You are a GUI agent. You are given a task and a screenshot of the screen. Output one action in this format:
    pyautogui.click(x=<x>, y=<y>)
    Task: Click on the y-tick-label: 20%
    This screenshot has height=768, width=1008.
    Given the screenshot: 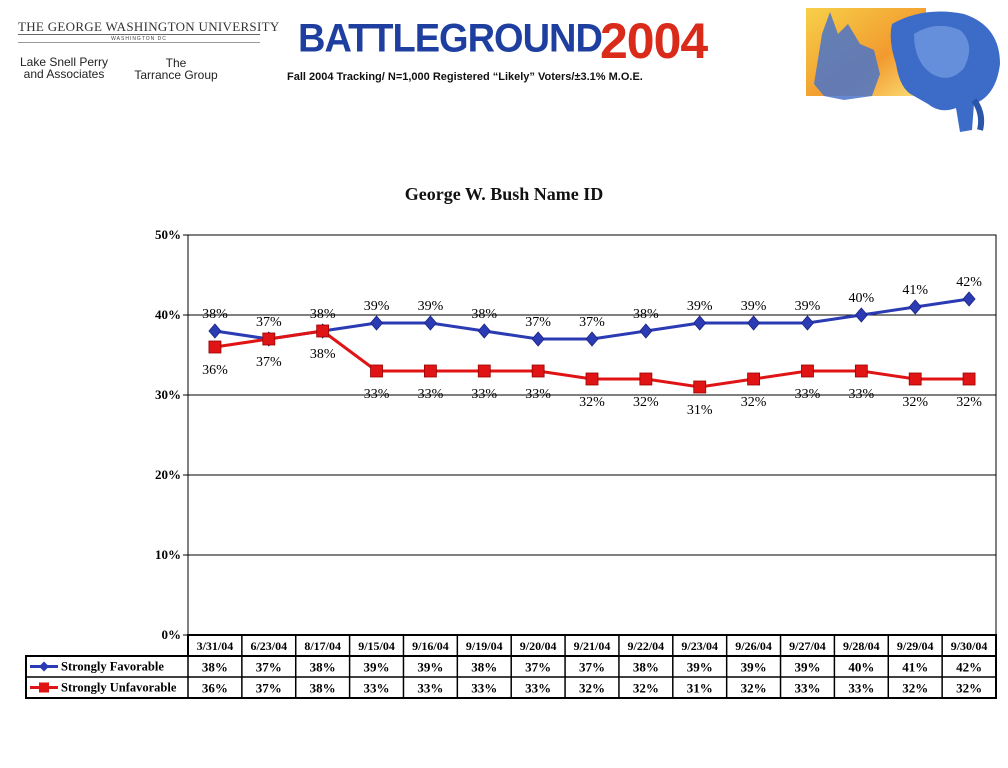 What is the action you would take?
    pyautogui.click(x=168, y=474)
    